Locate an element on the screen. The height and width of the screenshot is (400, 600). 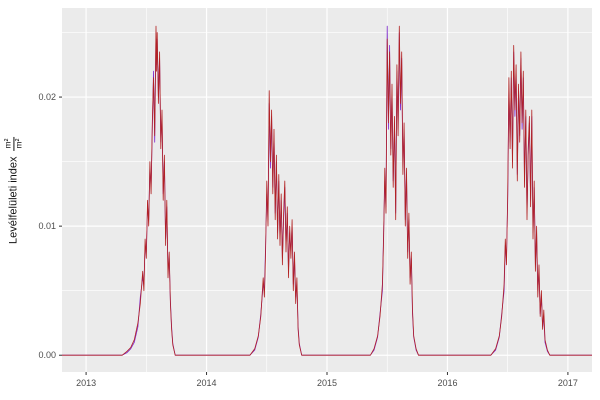
y-tick-label: 0.00 is located at coordinates (47, 355).